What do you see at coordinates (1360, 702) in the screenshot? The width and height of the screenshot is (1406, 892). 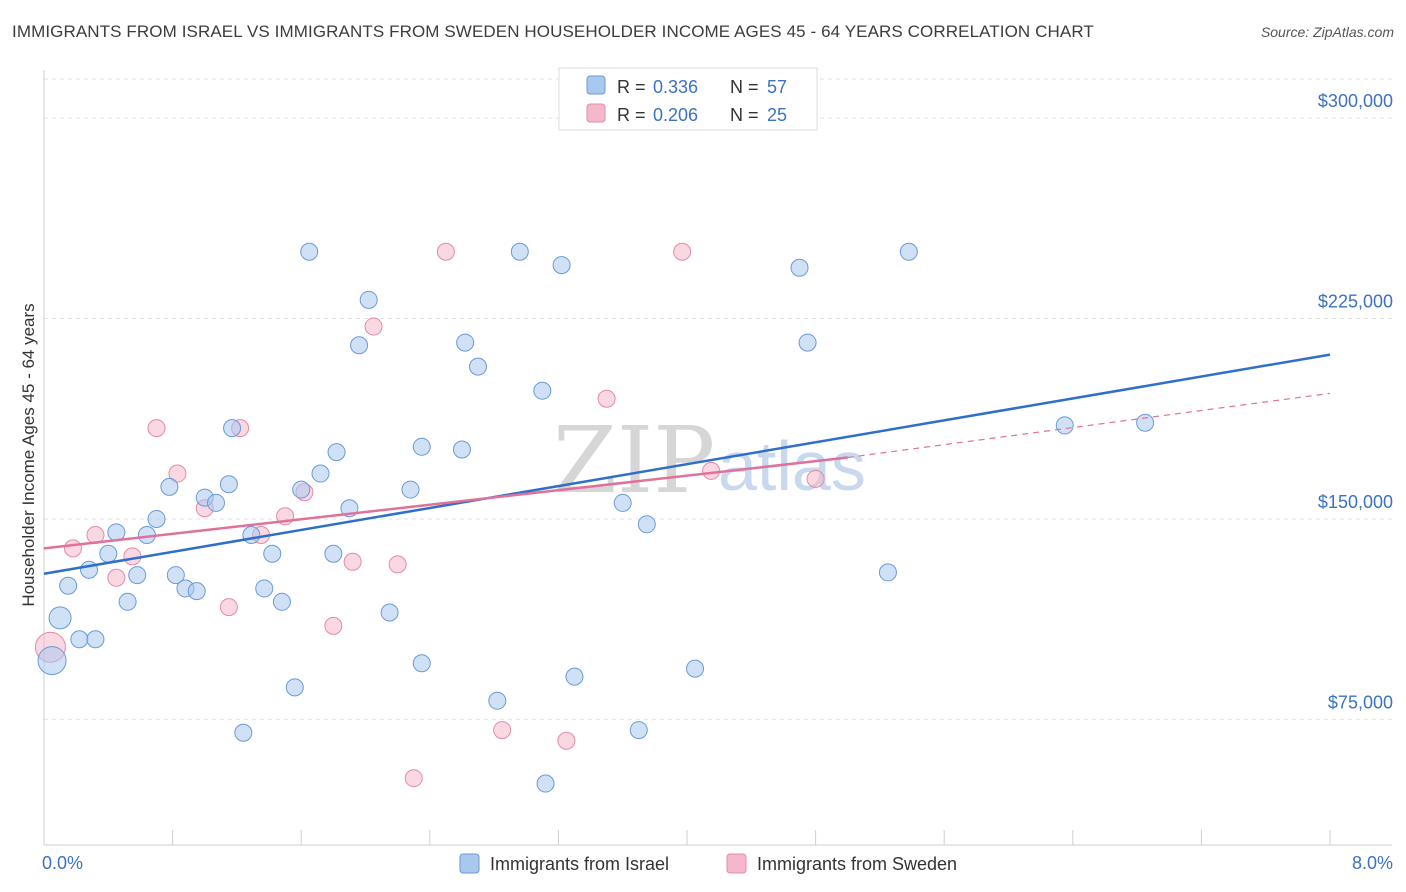 I see `y-tick-label-0: $75,000` at bounding box center [1360, 702].